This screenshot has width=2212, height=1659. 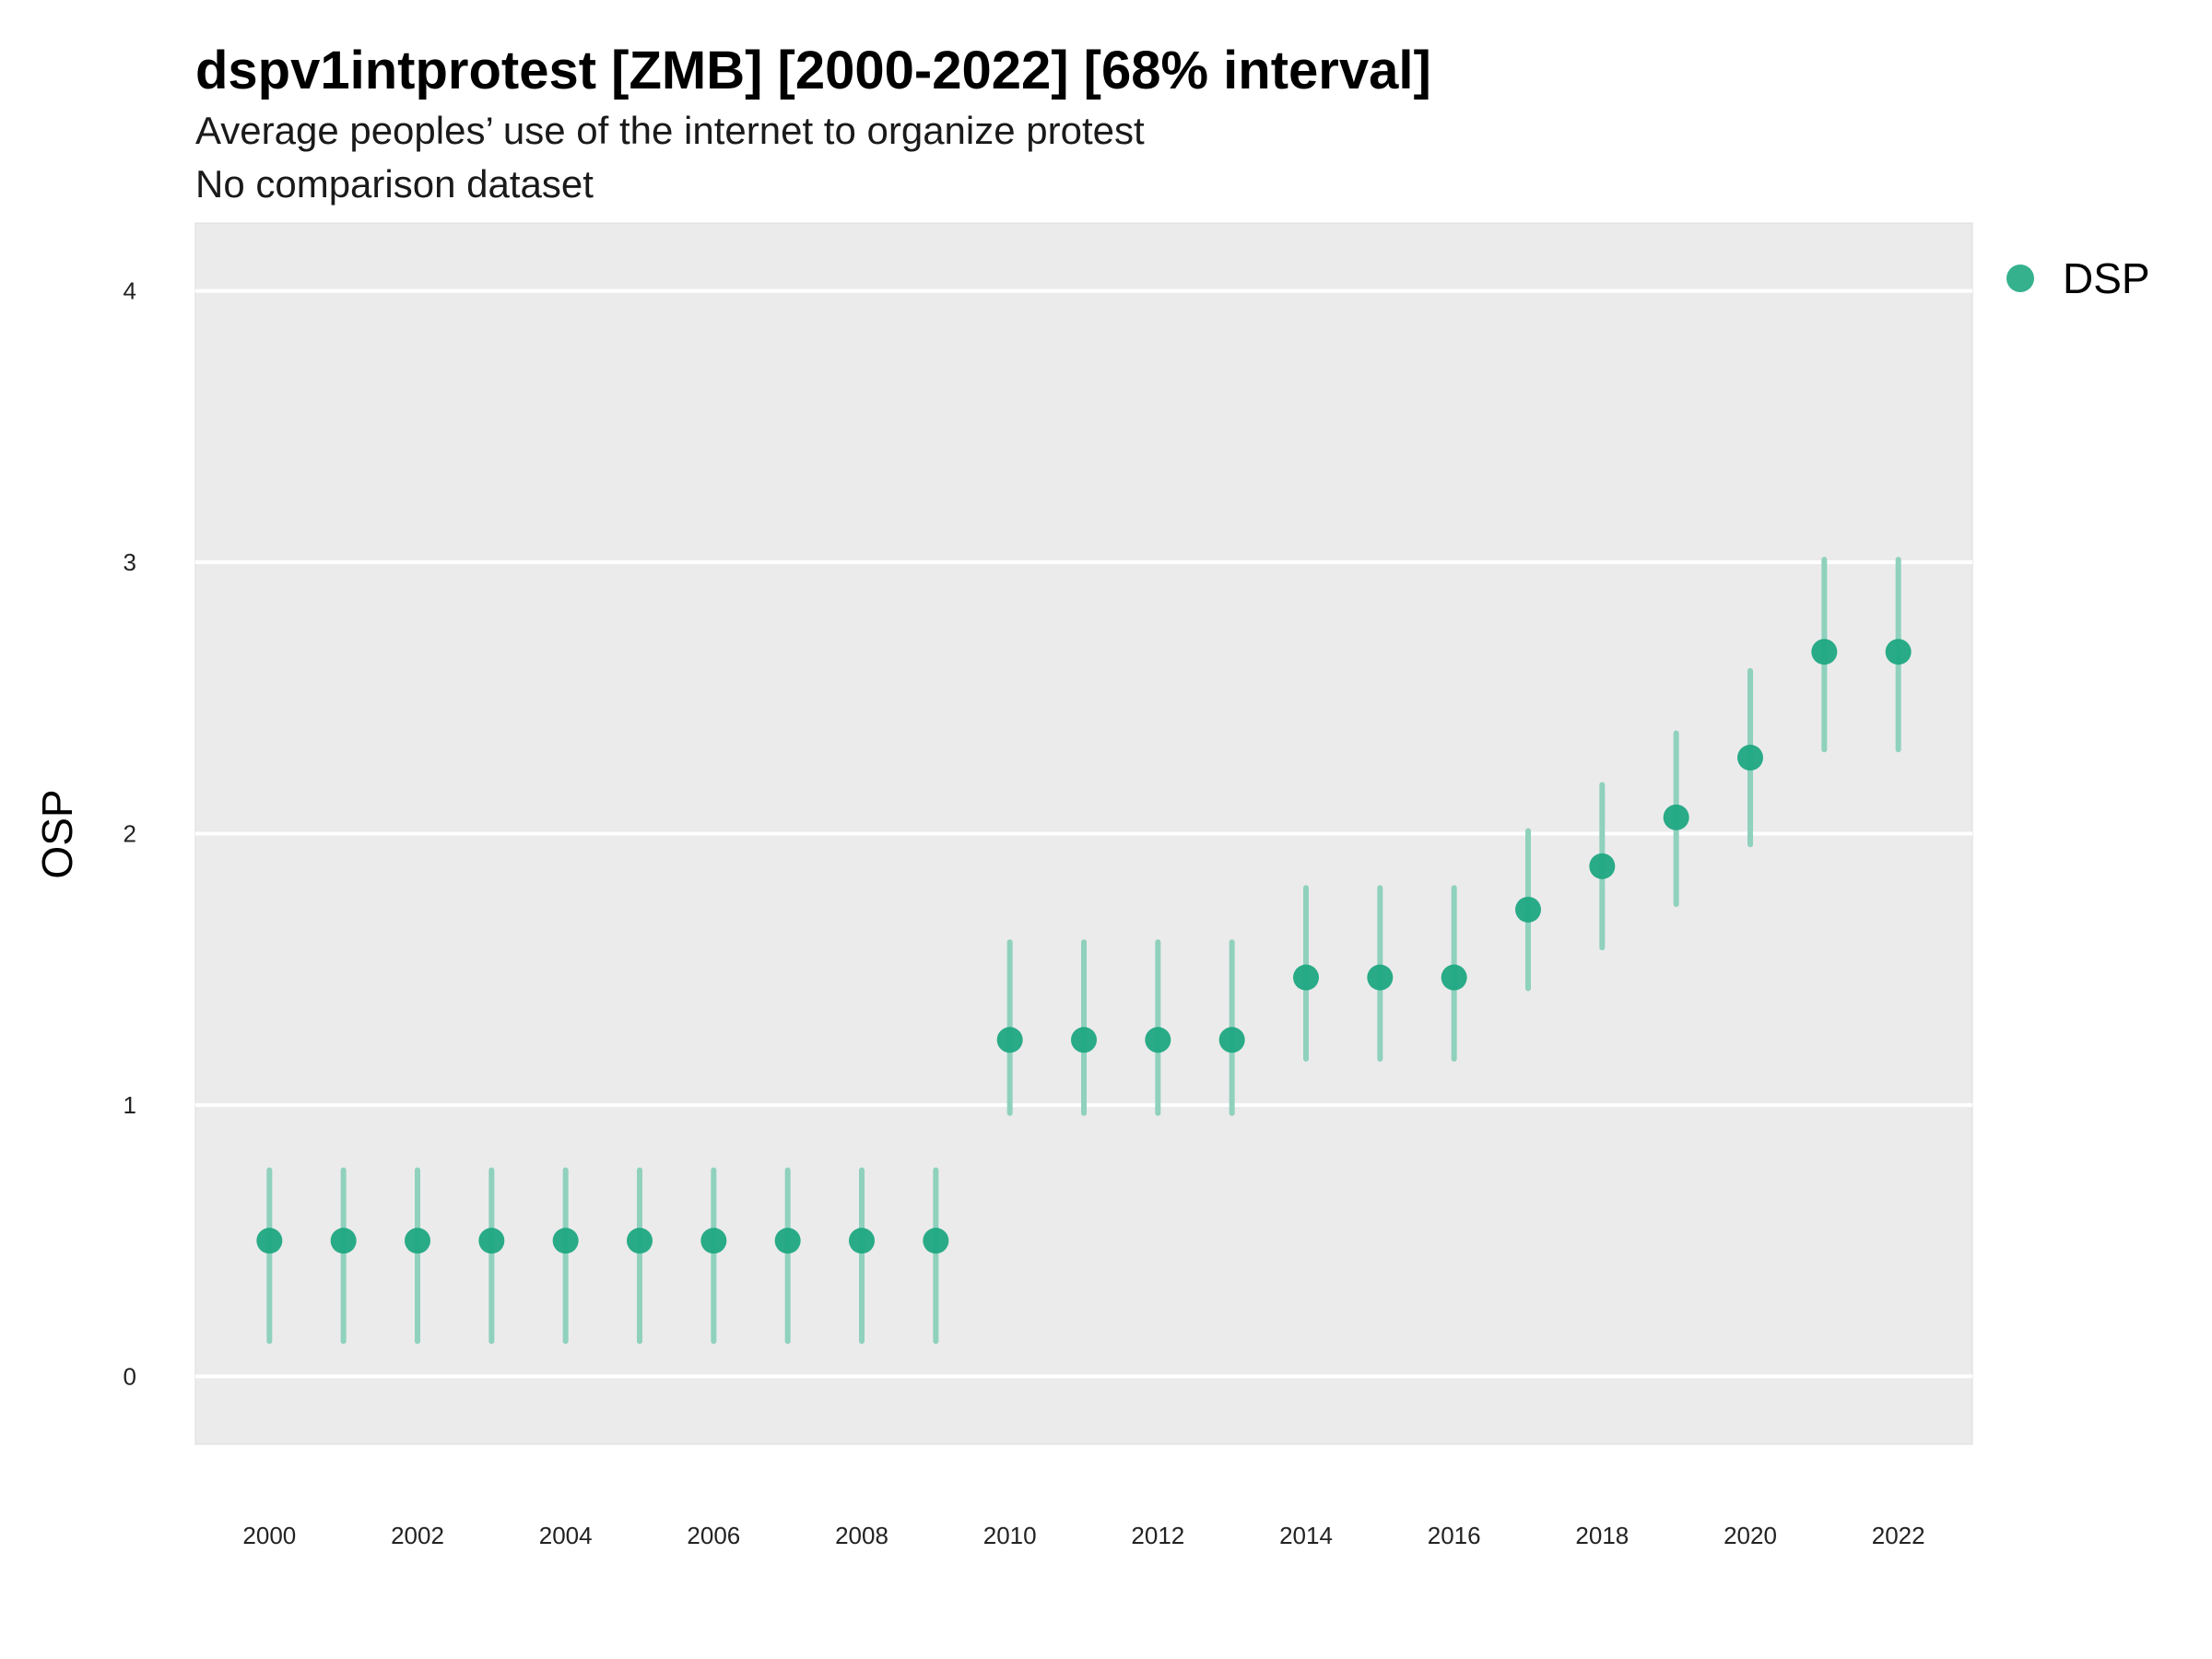 I want to click on y-tick-label: 2, so click(x=130, y=834).